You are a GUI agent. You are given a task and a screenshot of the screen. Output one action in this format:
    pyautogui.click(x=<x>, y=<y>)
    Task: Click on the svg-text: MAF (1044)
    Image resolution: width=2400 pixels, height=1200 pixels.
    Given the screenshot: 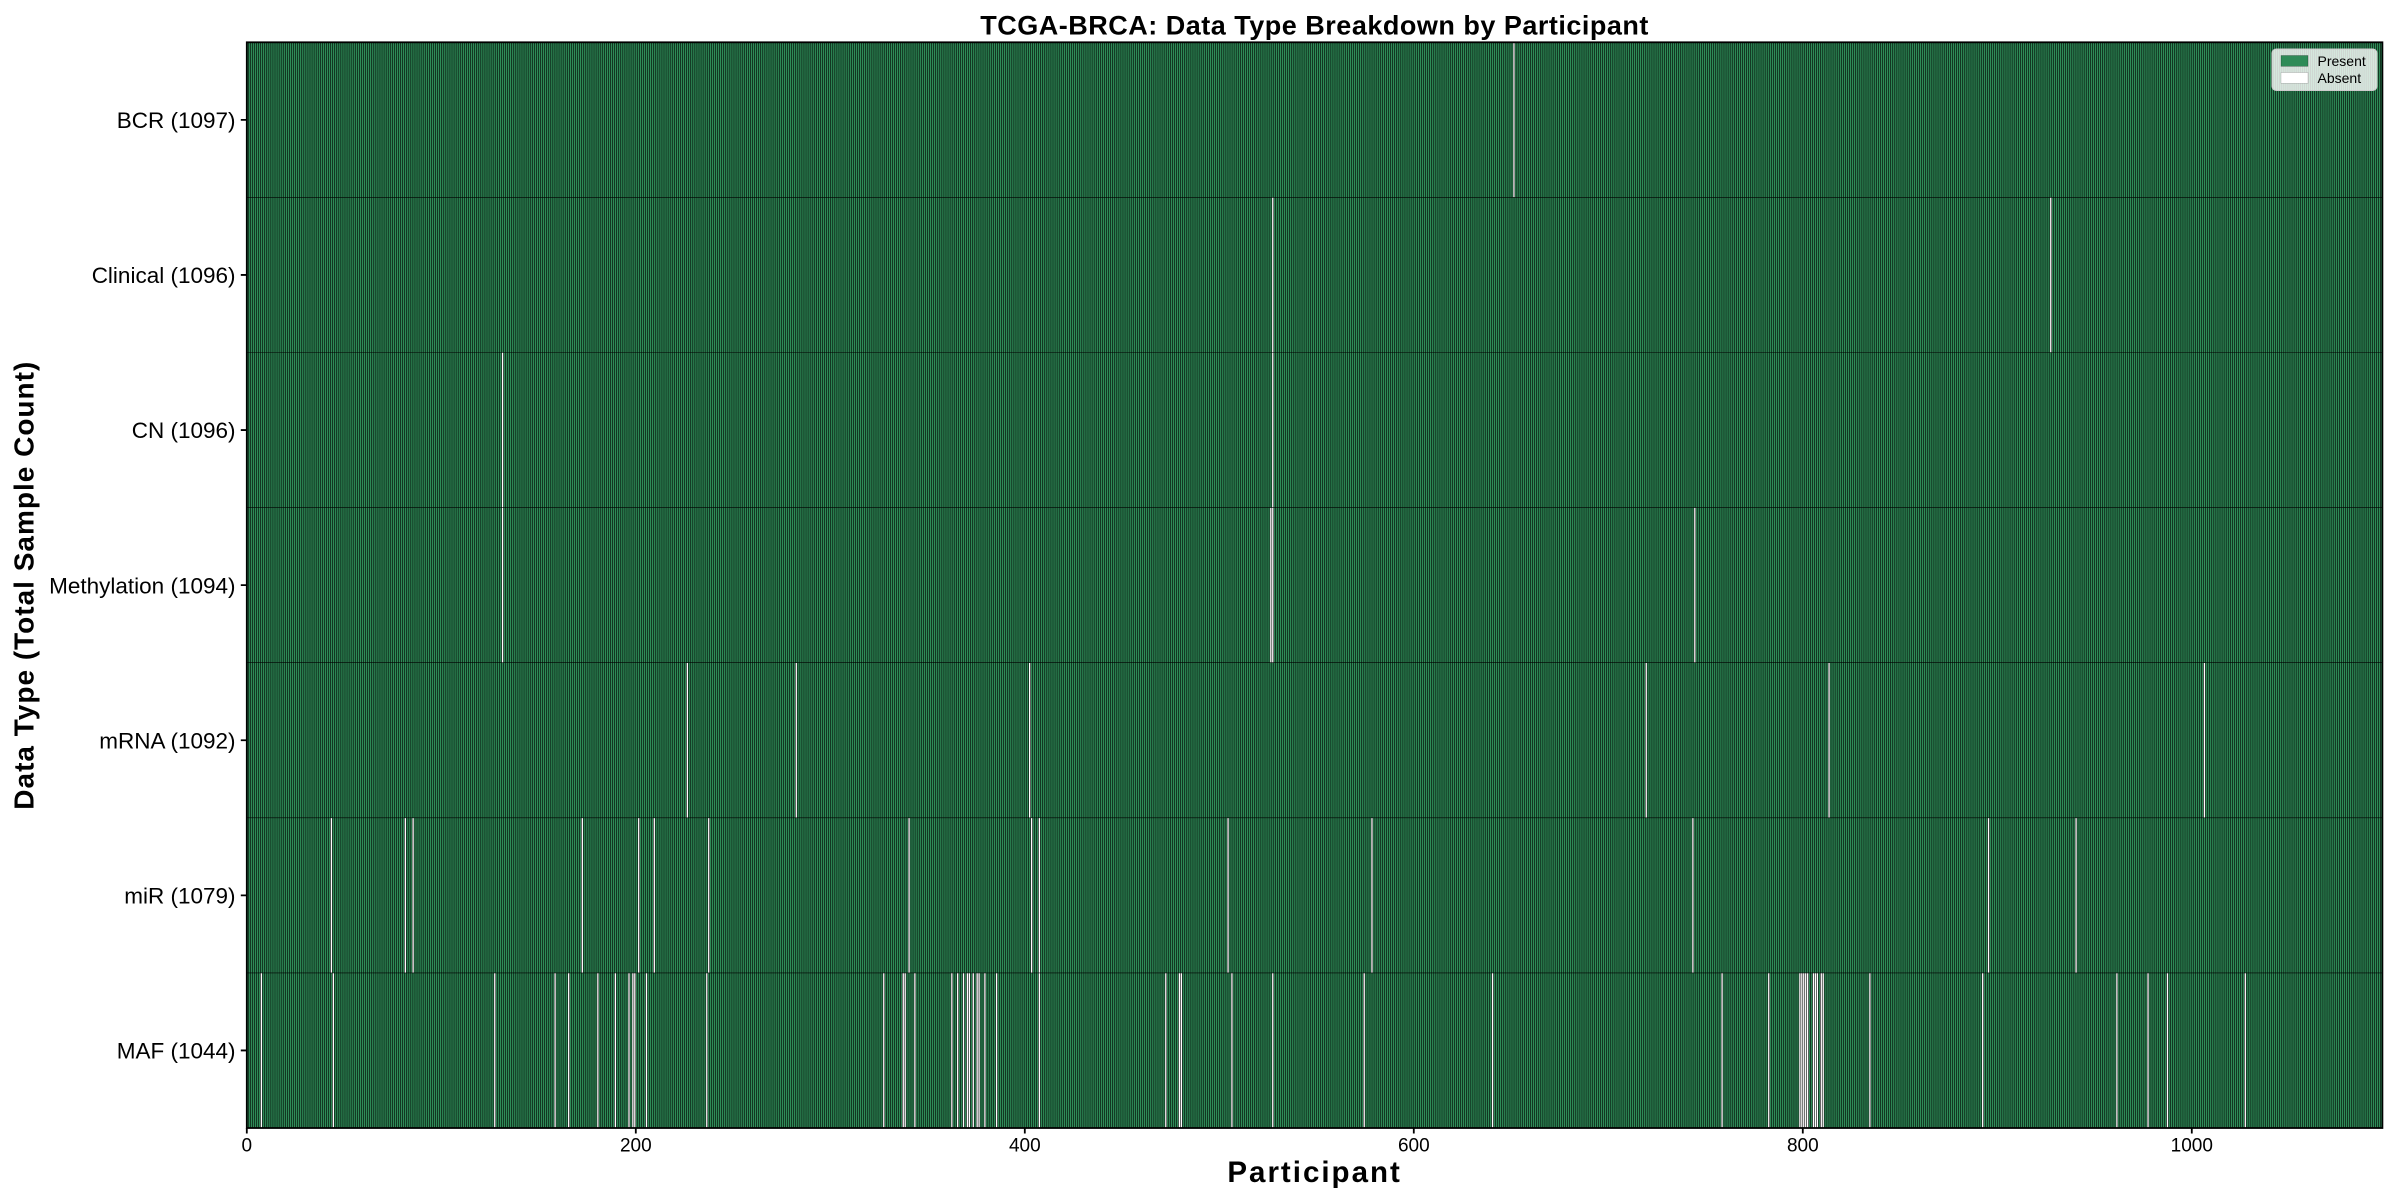 What is the action you would take?
    pyautogui.click(x=176, y=1051)
    